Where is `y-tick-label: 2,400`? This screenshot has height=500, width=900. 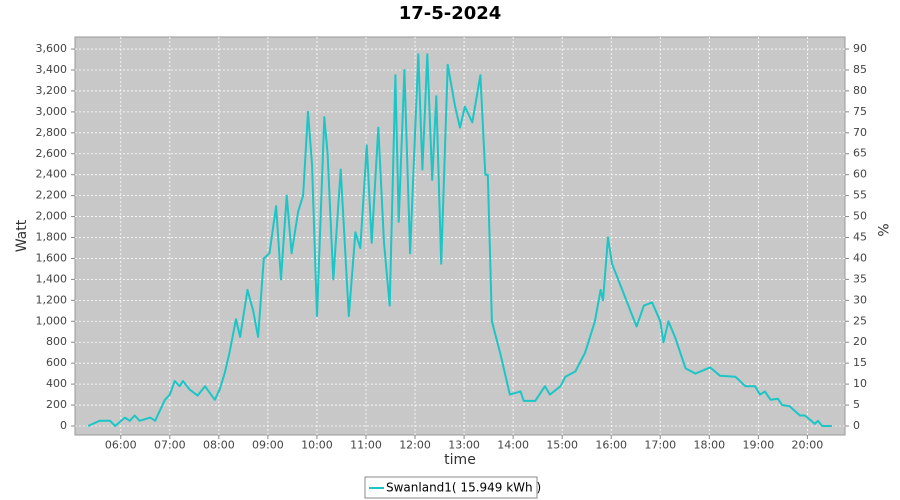 y-tick-label: 2,400 is located at coordinates (52, 174).